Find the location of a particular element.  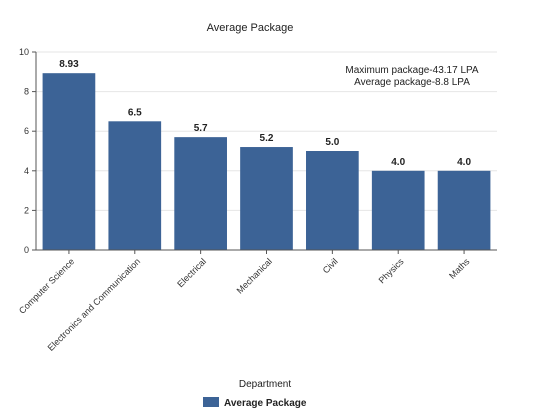

bar-value-label: 5.0 is located at coordinates (332, 142).